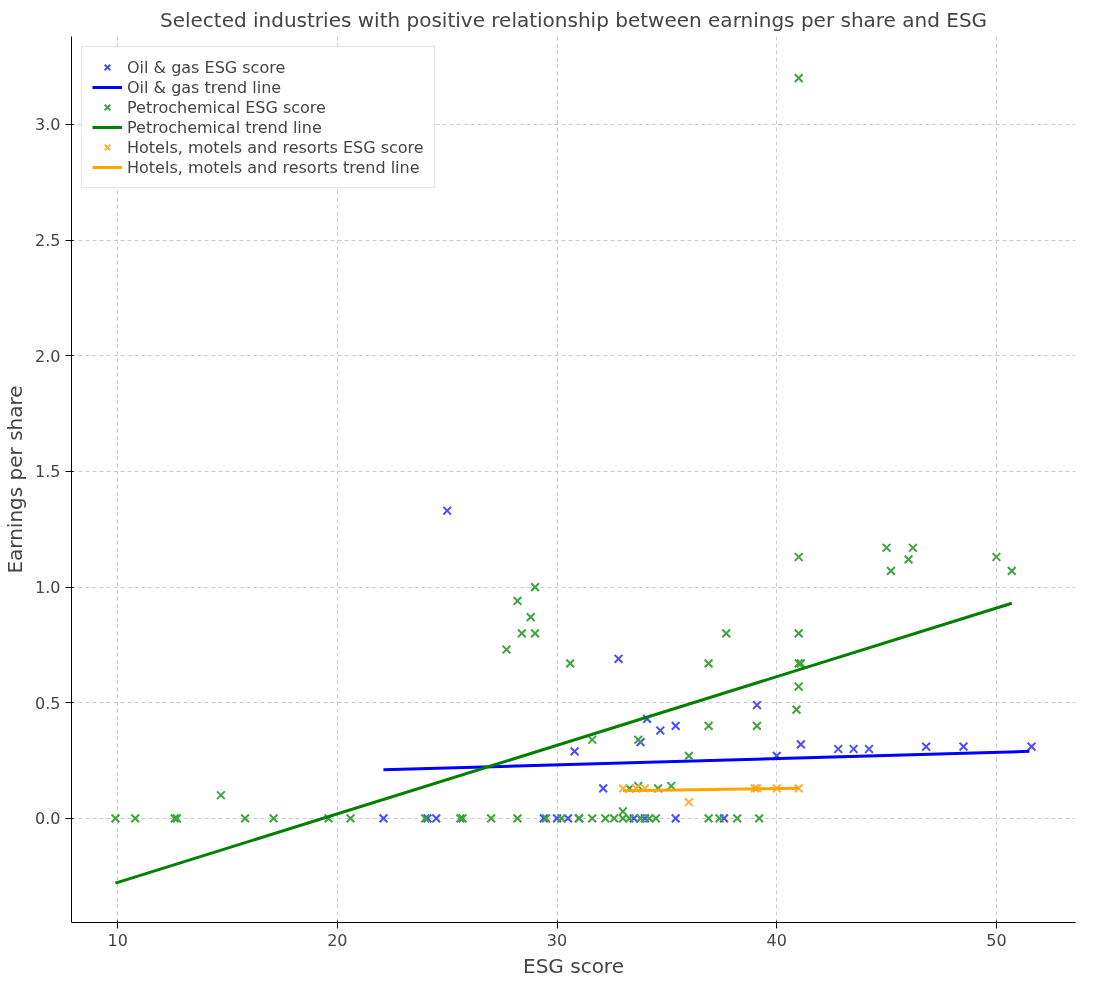 The image size is (1111, 1001). Describe the element at coordinates (996, 940) in the screenshot. I see `x-tick-label: 50` at that location.